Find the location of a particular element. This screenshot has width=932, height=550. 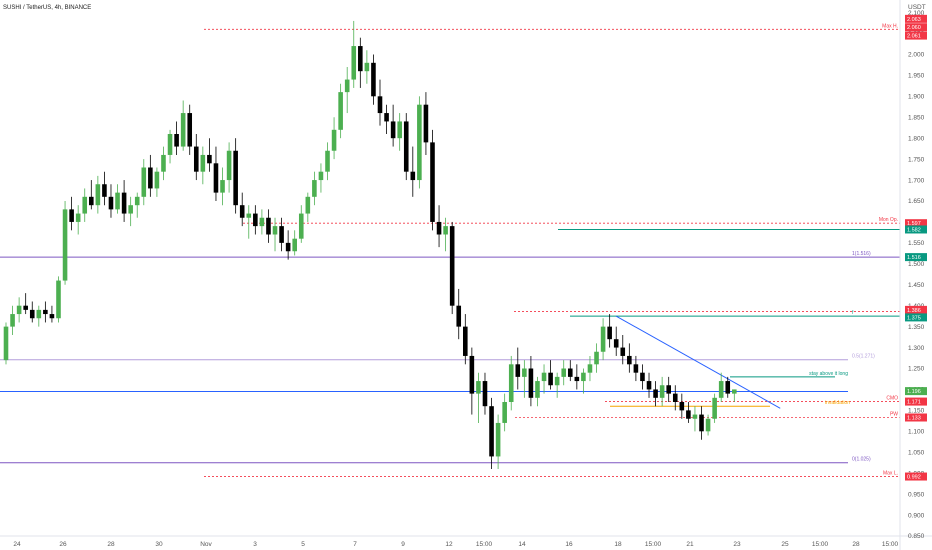

price-tick-label: 1.550 is located at coordinates (916, 243).